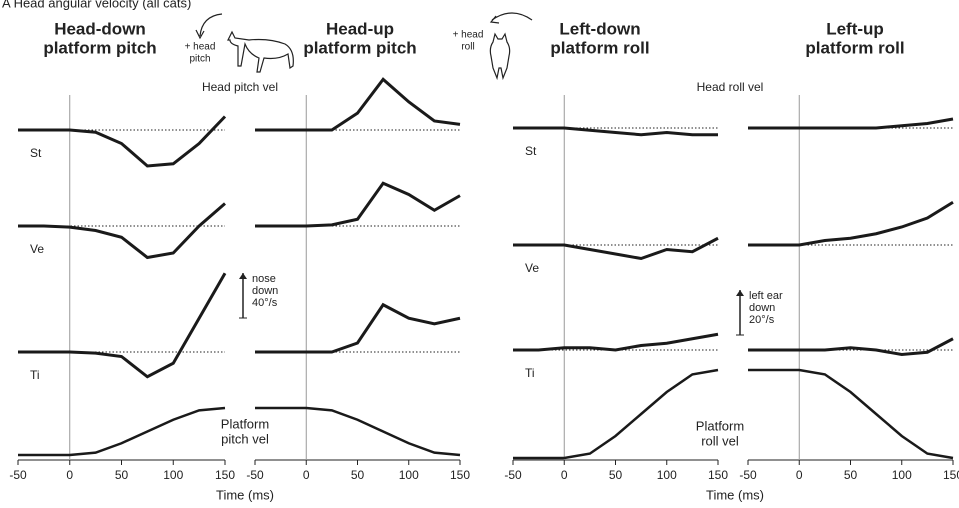  I want to click on panel-title: Left-up, so click(855, 28).